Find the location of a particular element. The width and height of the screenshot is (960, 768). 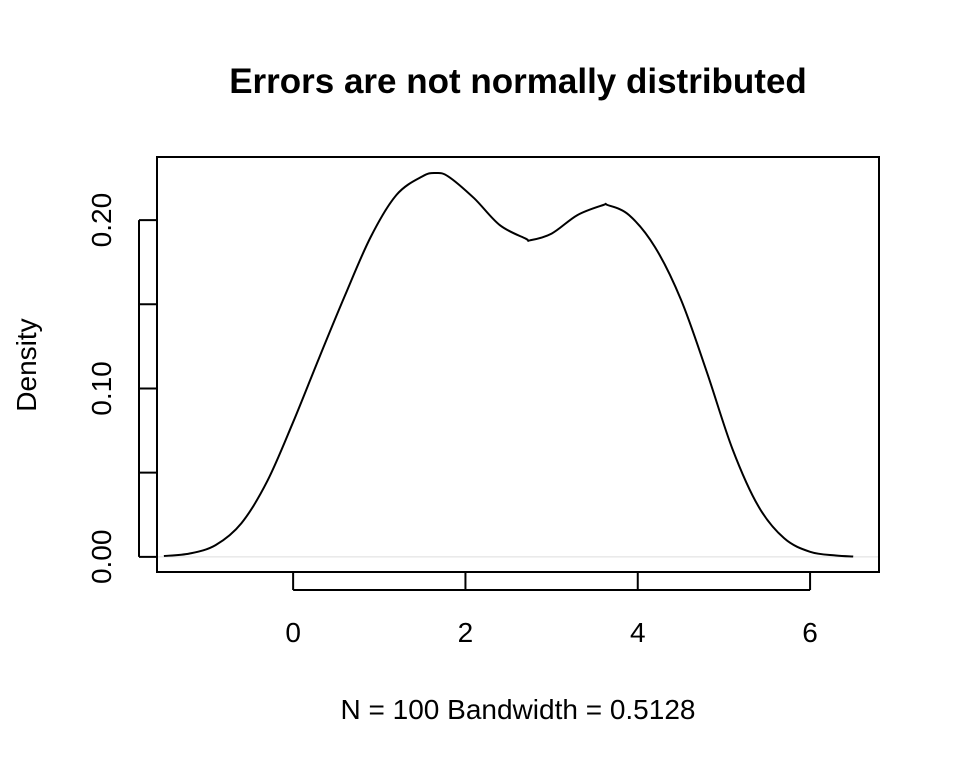

y-tick-label: 0.10 is located at coordinates (101, 388).